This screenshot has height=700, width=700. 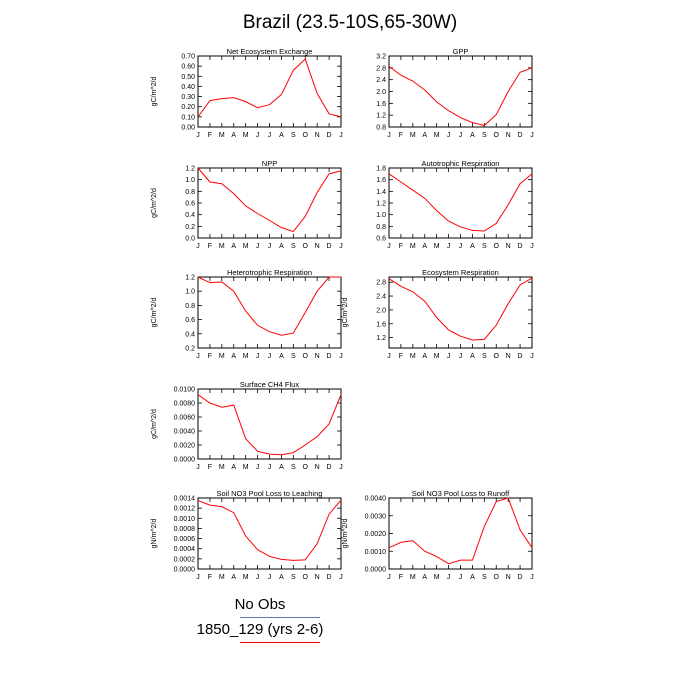 I want to click on legend-obs-label: No Obs, so click(x=260, y=604).